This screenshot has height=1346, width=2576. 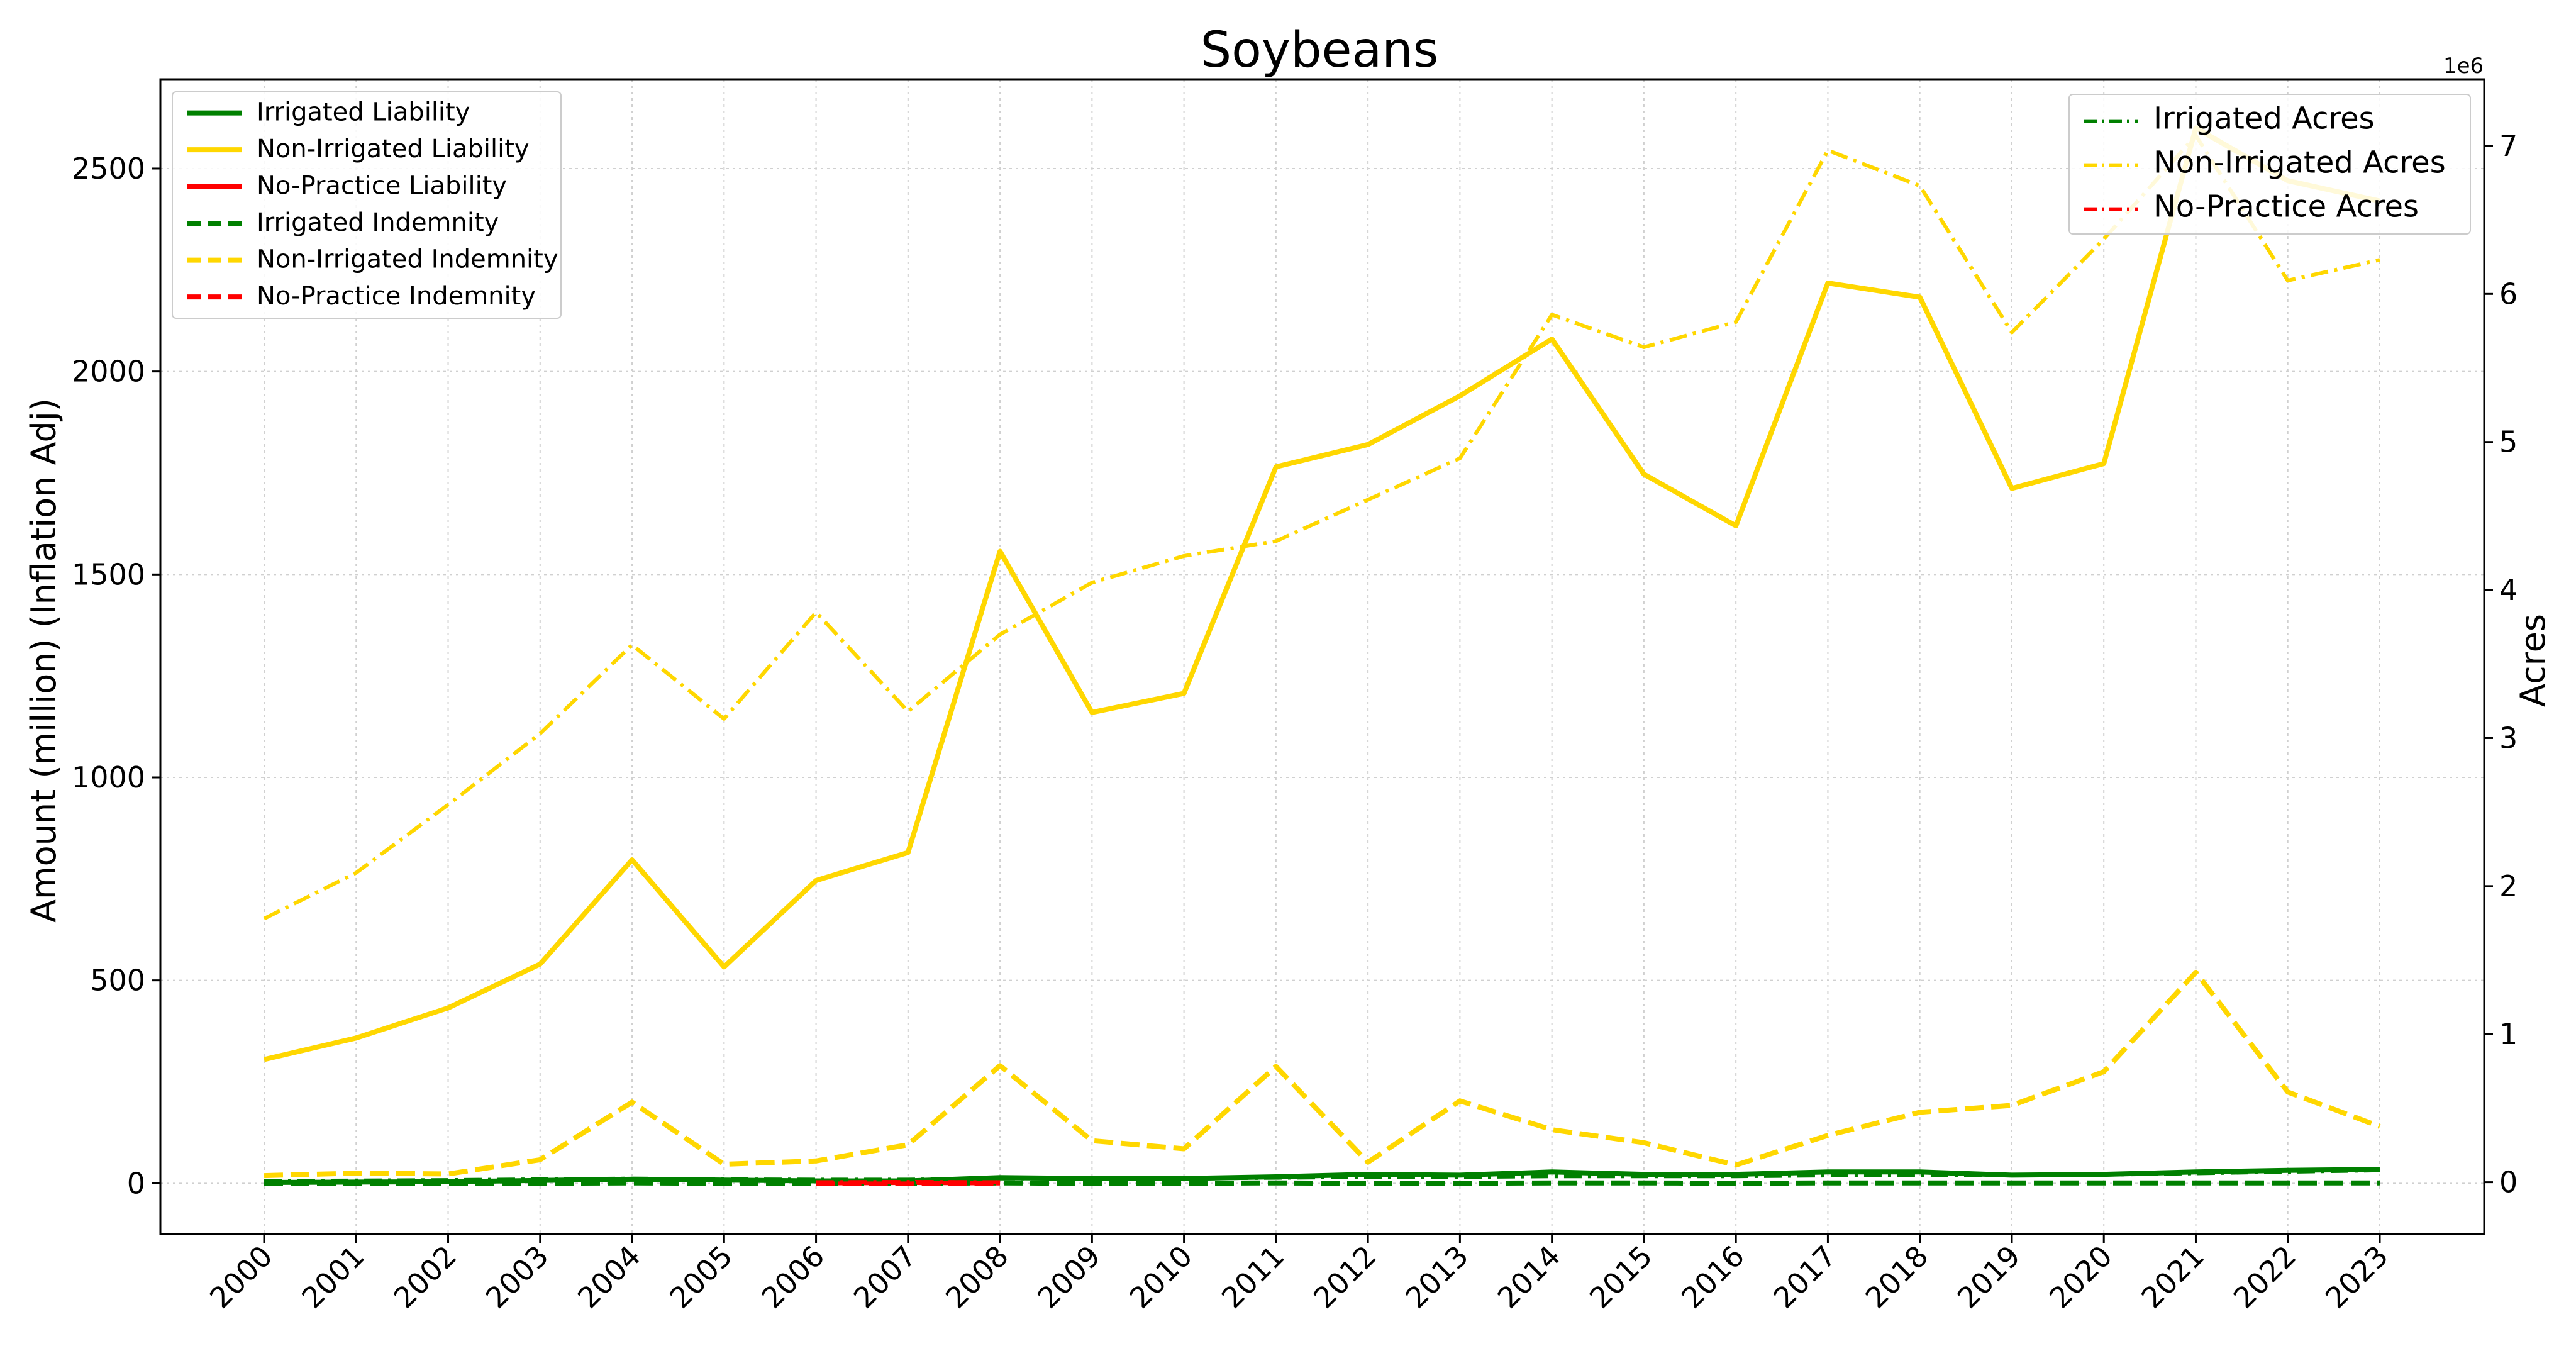 What do you see at coordinates (393, 149) in the screenshot?
I see `legend-label: Non-Irrigated Liability` at bounding box center [393, 149].